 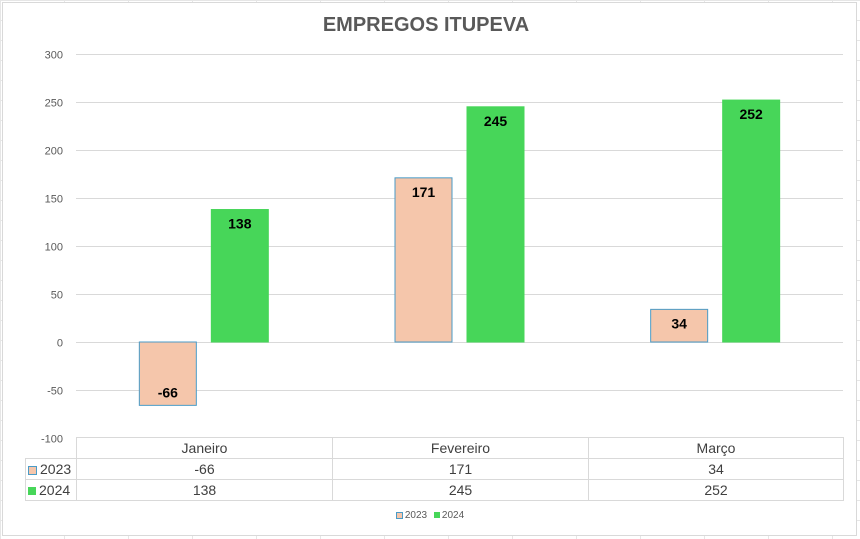 I want to click on bar-2023-fevereiro, so click(x=423, y=260).